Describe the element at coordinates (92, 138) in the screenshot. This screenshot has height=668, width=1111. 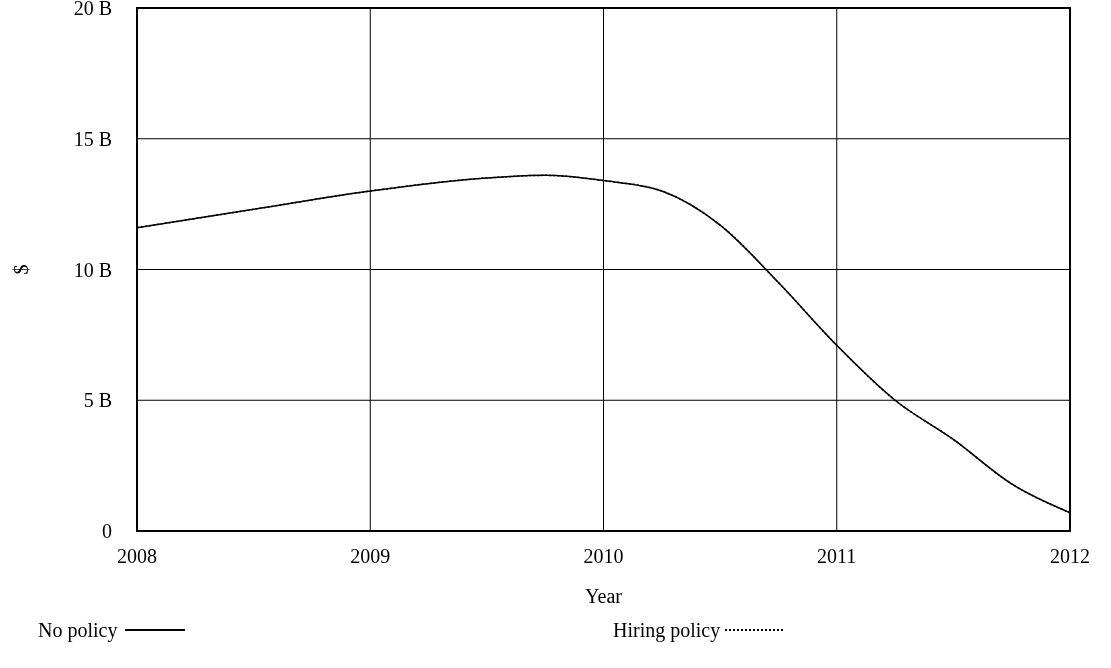
I see `y-tick-label: 15 B` at that location.